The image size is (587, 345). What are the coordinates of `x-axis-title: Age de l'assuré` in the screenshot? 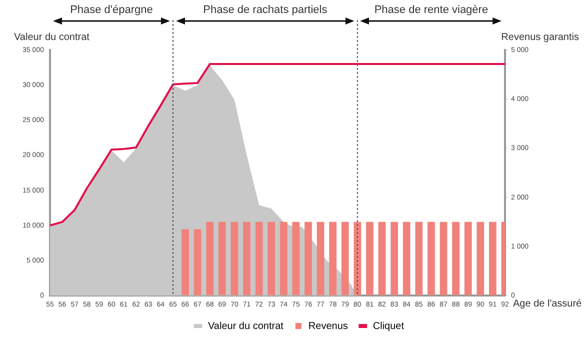 It's located at (547, 304).